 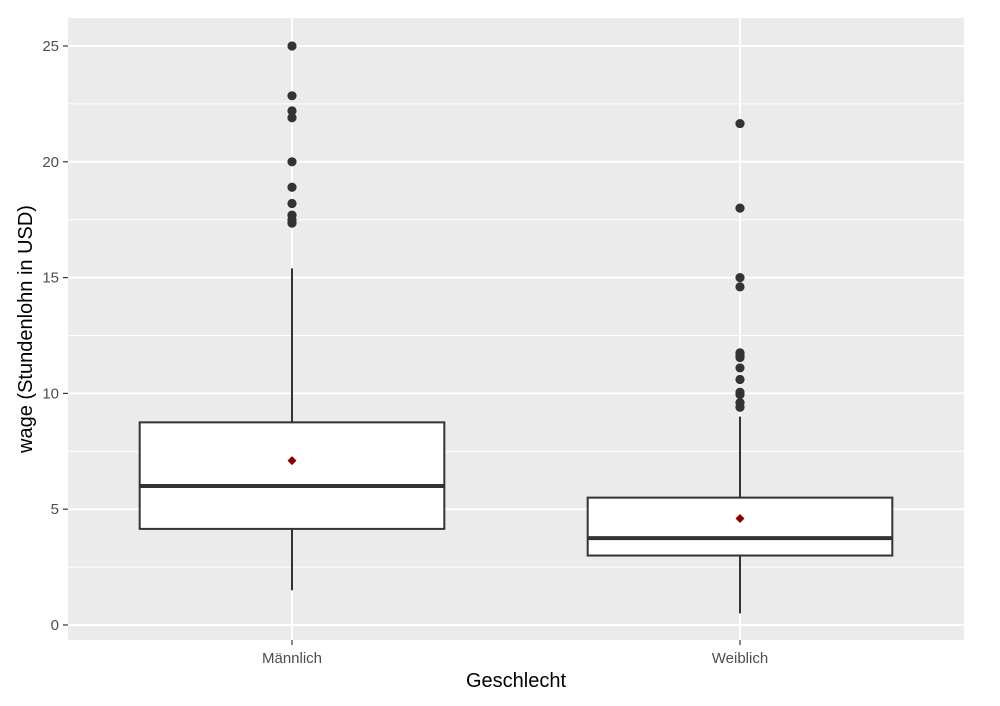 I want to click on y-tick-label: 0, so click(x=55, y=625).